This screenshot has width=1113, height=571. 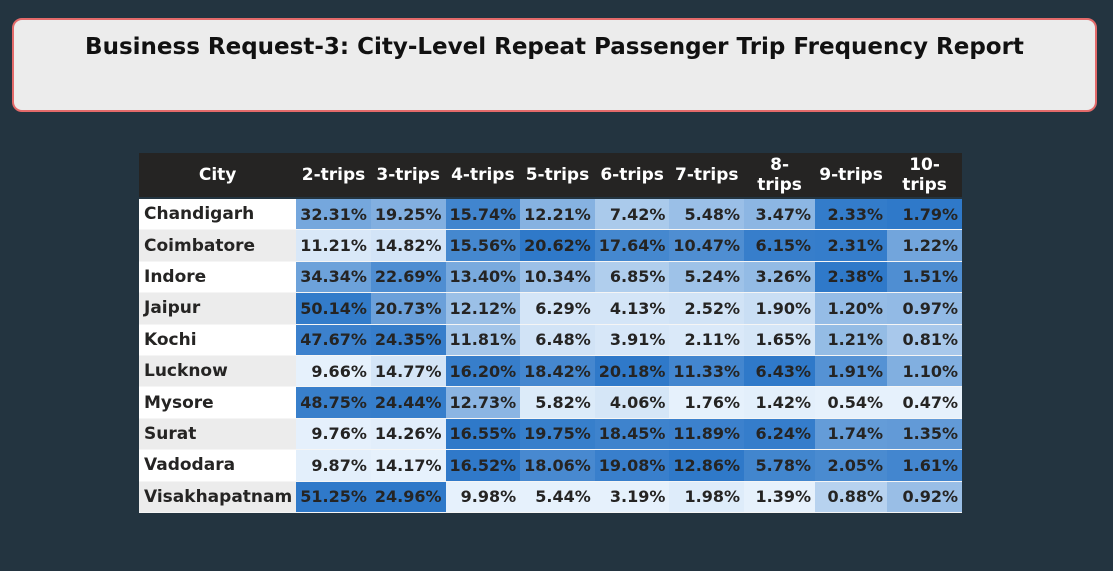 What do you see at coordinates (483, 214) in the screenshot?
I see `value-cell: 15.74%` at bounding box center [483, 214].